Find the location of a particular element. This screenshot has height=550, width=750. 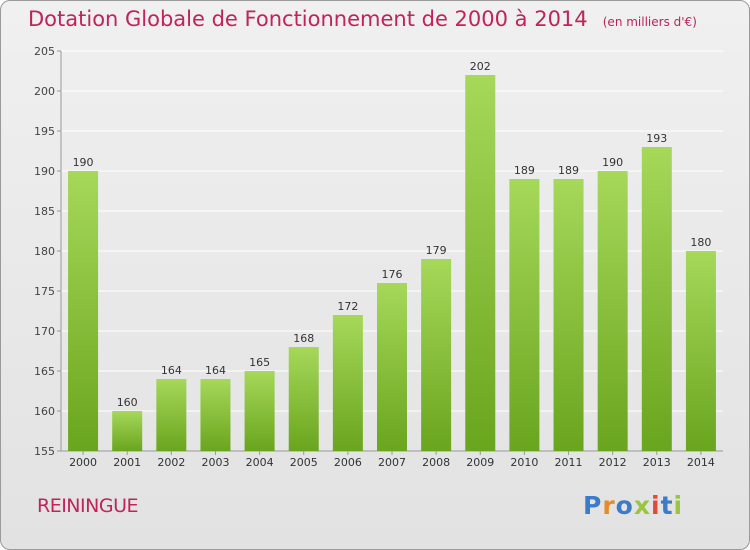

x-tick-label: 2008 is located at coordinates (436, 462).